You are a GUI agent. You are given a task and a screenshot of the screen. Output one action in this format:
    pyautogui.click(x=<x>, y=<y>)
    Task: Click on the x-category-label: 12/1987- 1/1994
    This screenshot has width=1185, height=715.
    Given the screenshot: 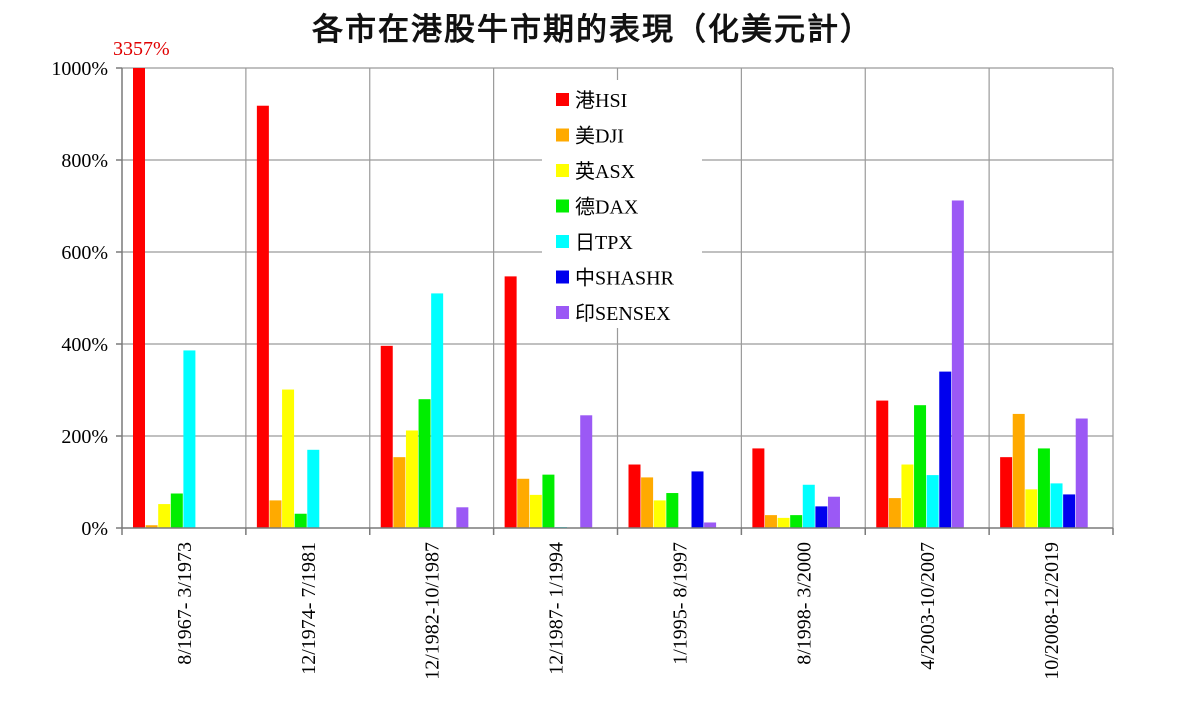 What is the action you would take?
    pyautogui.click(x=557, y=608)
    